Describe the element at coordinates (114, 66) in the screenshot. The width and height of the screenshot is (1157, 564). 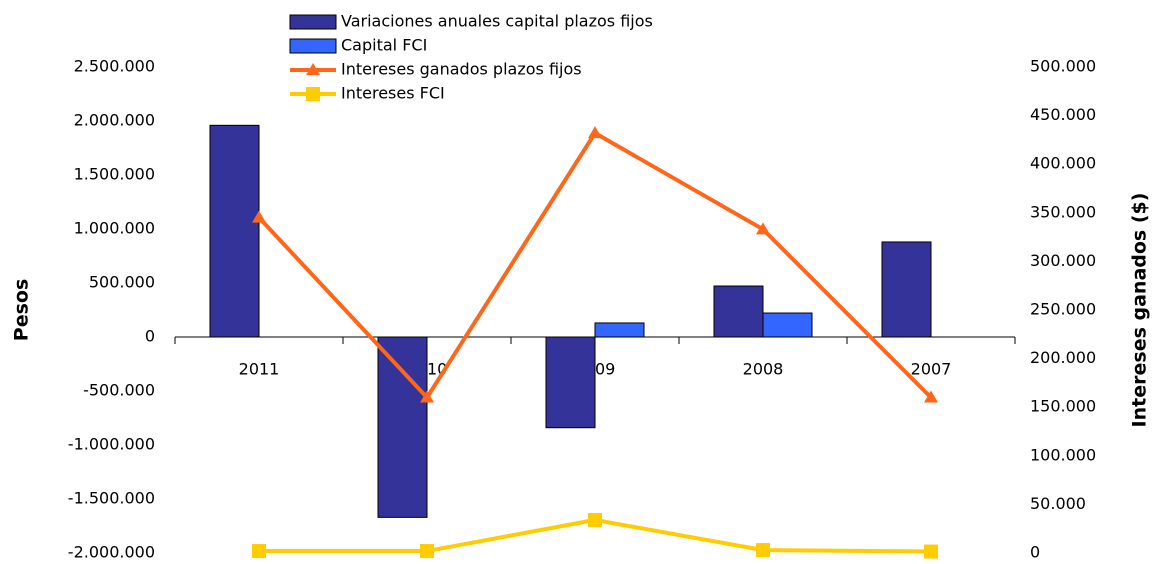
I see `y-tick-label: 2.500.000` at that location.